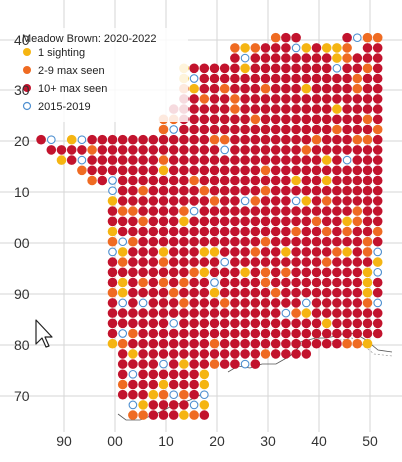  Describe the element at coordinates (71, 71) in the screenshot. I see `legend-label: 2-9 max seen` at that location.